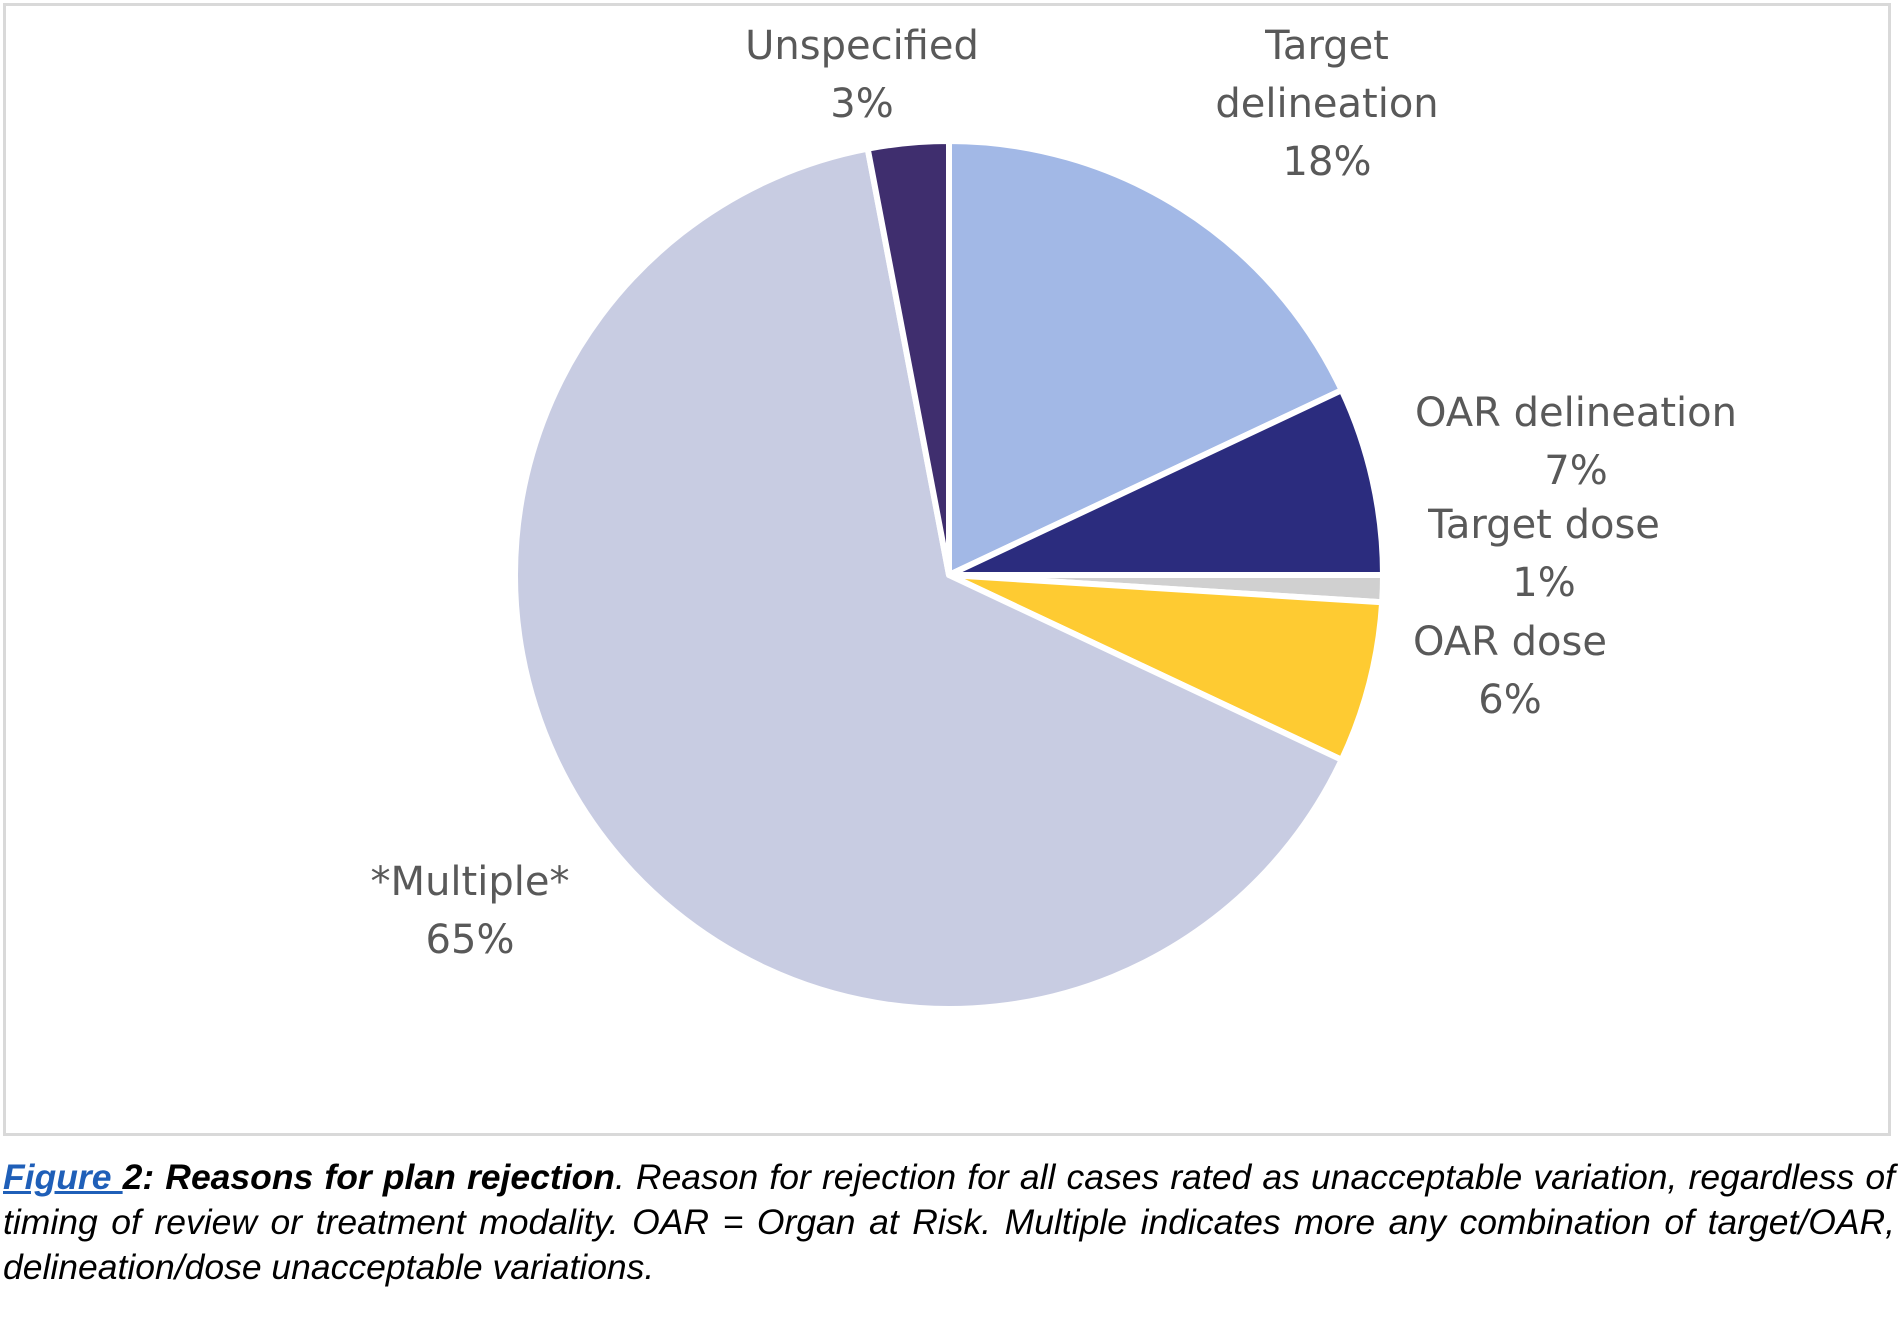  What do you see at coordinates (1327, 162) in the screenshot?
I see `slice-label-percent: 18%` at bounding box center [1327, 162].